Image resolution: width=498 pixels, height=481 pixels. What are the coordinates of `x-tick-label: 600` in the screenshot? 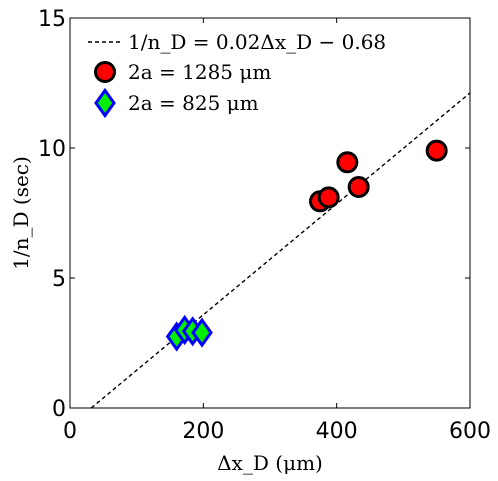 It's located at (470, 431).